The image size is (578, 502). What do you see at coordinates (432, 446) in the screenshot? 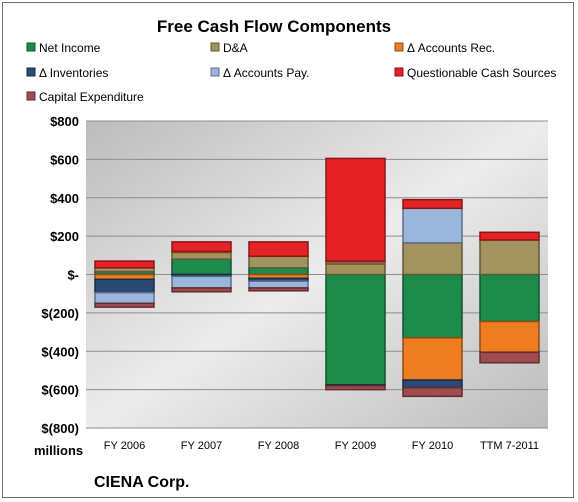
I see `x-tick-label: FY 2010` at bounding box center [432, 446].